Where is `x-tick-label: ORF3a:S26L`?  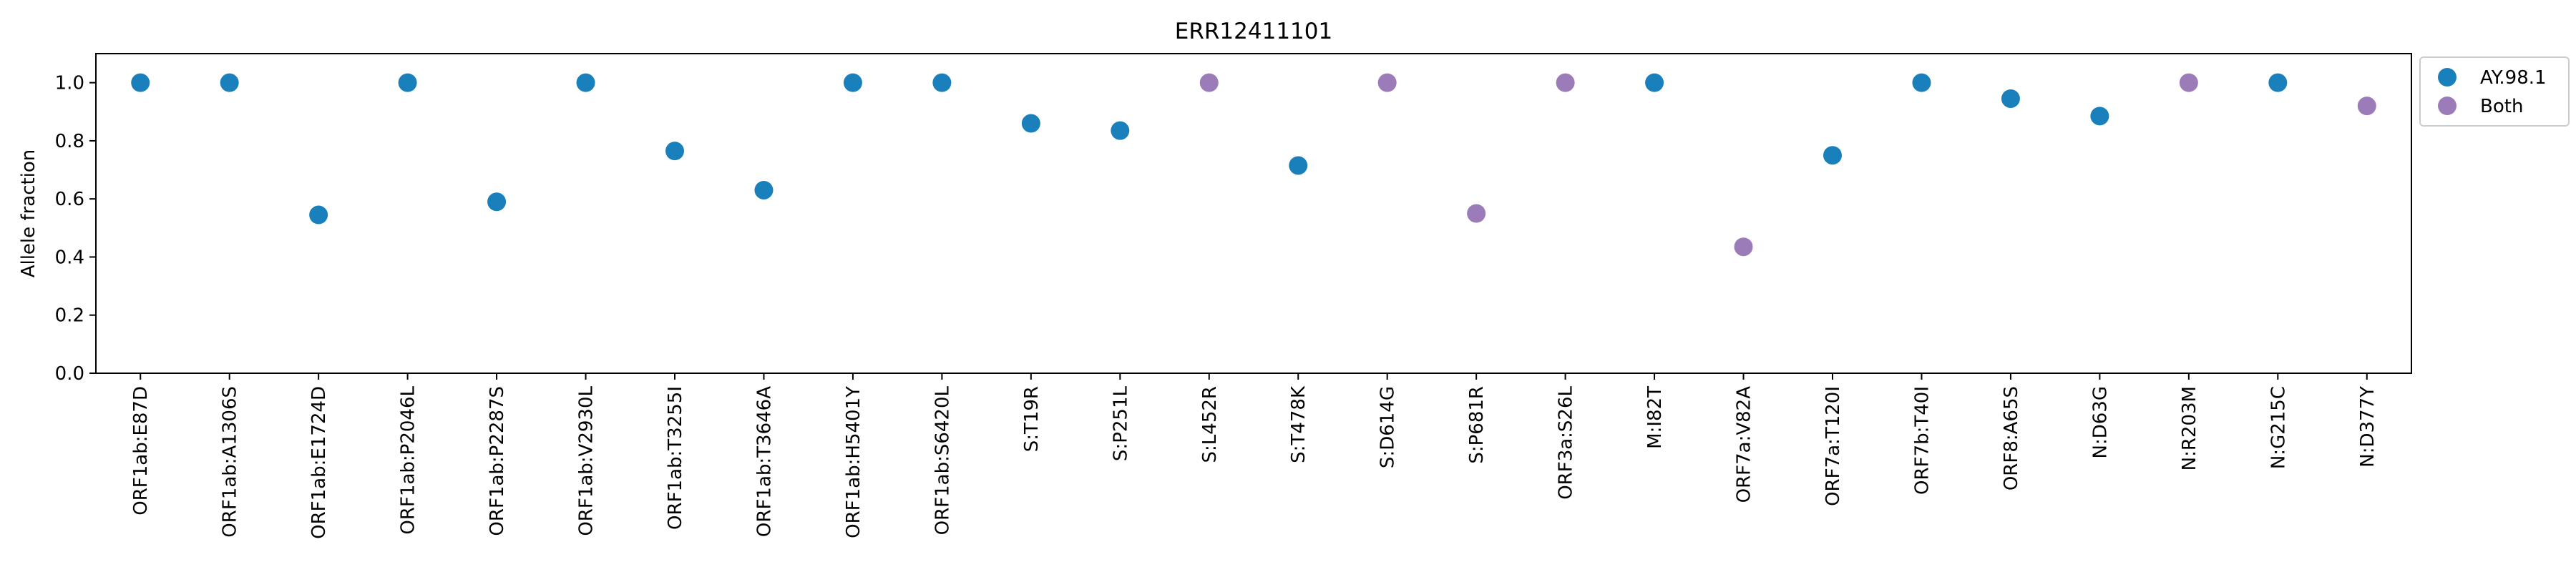
x-tick-label: ORF3a:S26L is located at coordinates (1567, 442).